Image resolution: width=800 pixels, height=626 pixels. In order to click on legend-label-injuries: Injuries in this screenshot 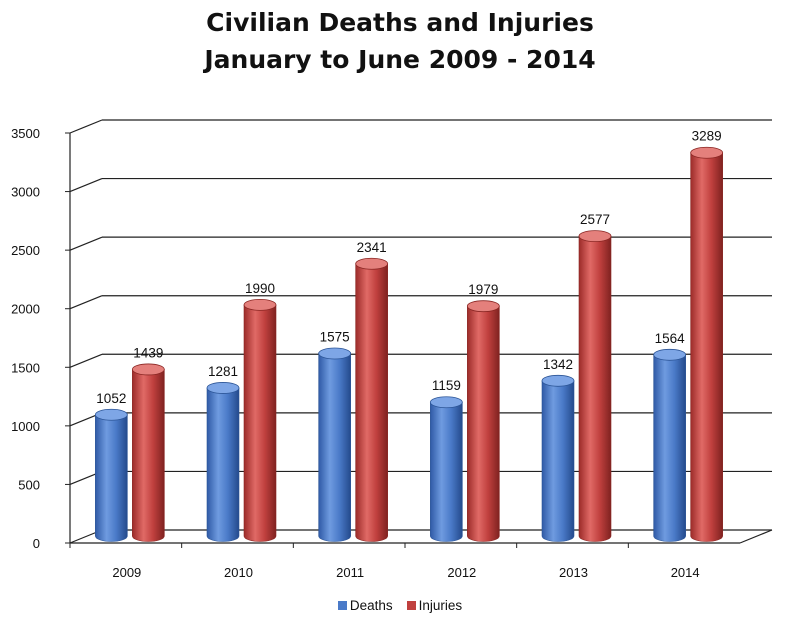, I will do `click(440, 605)`.